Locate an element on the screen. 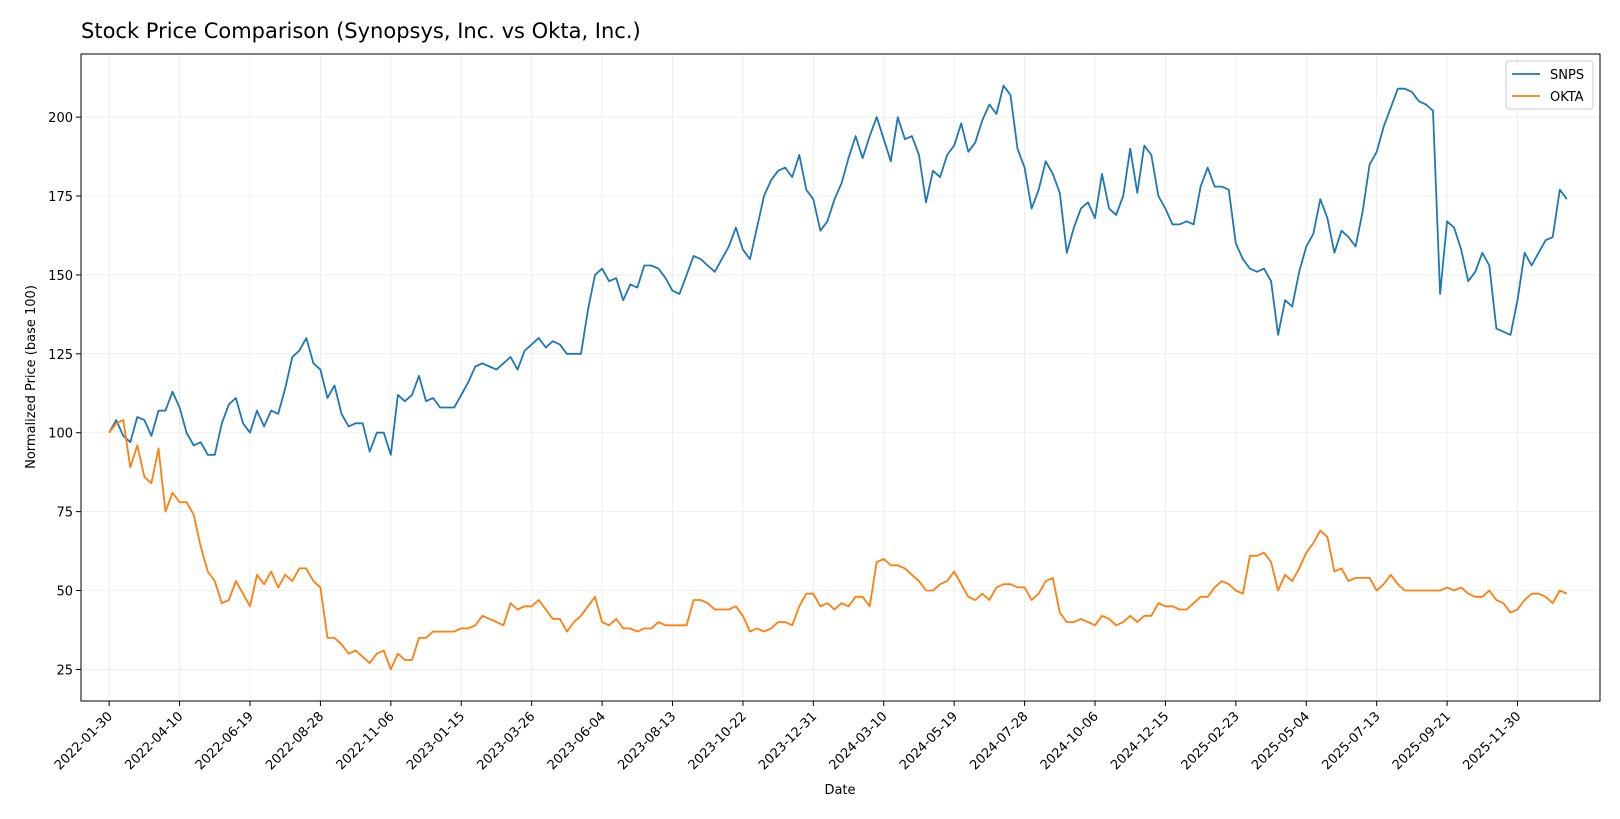  y-axis-label: Normalized Price (base 100) is located at coordinates (31, 377).